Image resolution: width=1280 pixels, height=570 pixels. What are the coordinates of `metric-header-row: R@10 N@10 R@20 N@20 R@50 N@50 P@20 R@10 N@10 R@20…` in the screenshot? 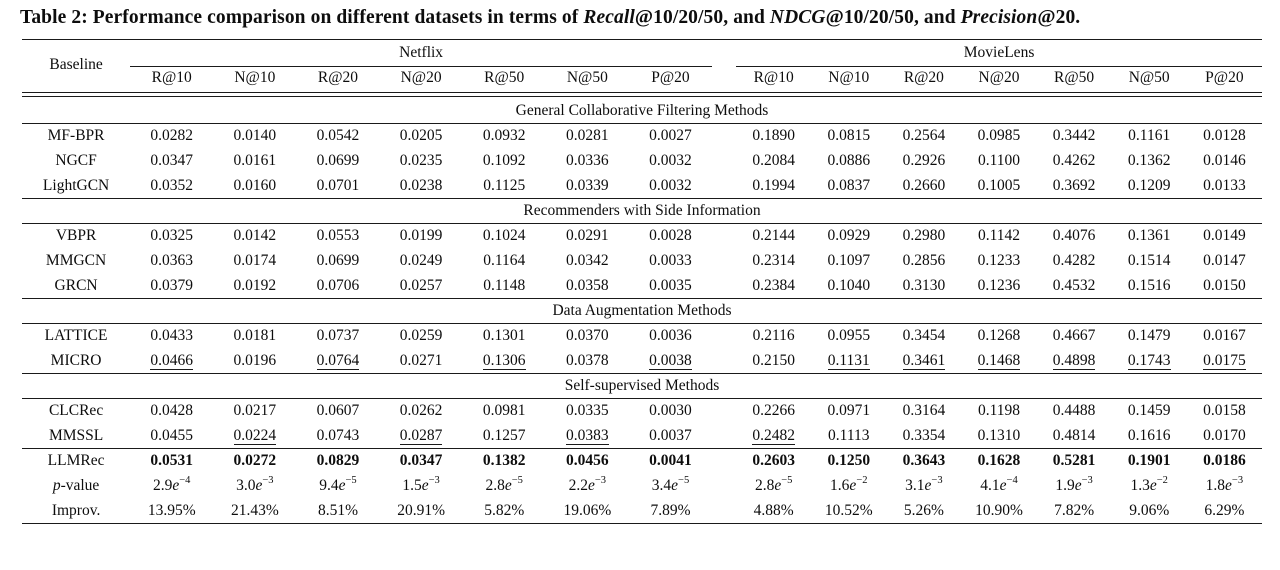 It's located at (642, 78).